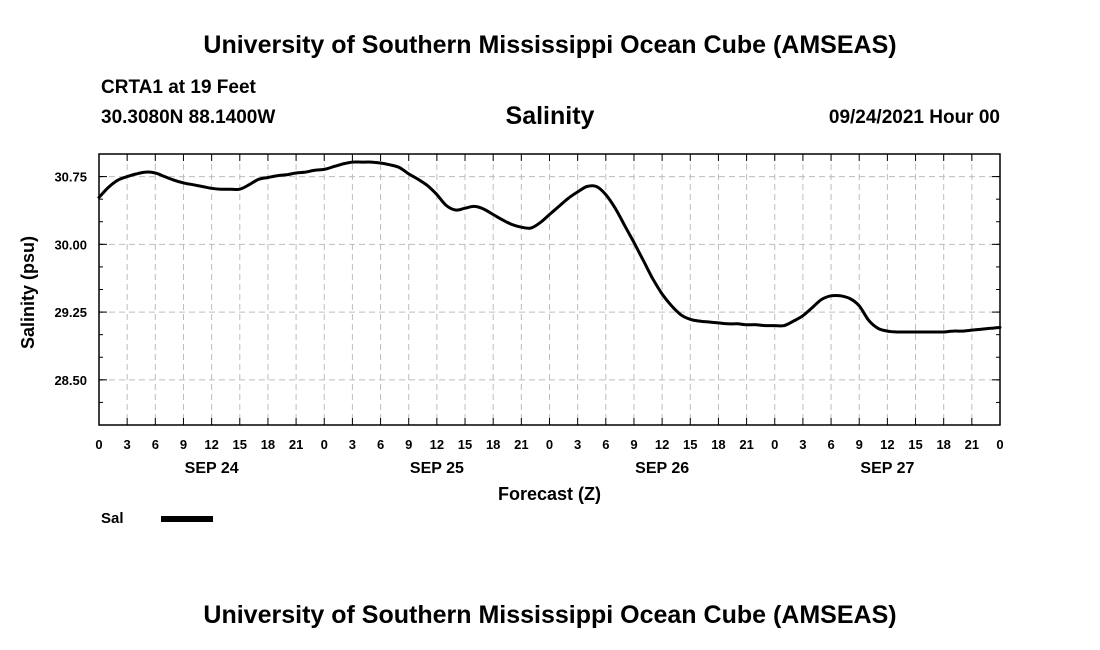 This screenshot has height=650, width=1100. I want to click on y-tick-label: 29.25, so click(70, 312).